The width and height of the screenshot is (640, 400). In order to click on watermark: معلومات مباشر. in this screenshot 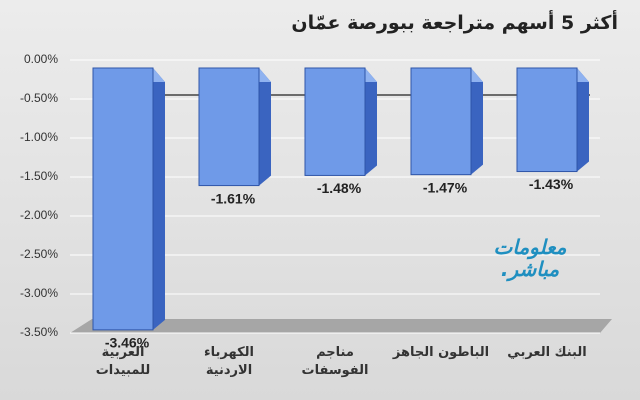, I will do `click(530, 258)`.